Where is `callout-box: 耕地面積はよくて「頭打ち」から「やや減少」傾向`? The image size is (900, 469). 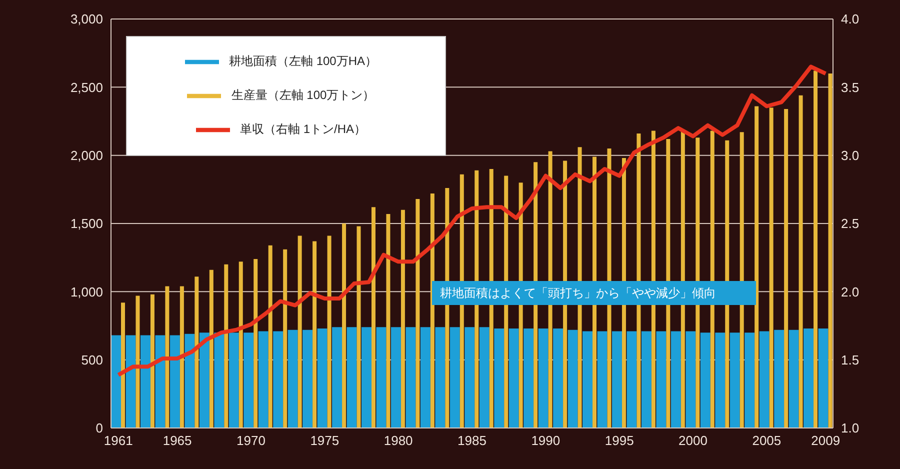 callout-box: 耕地面積はよくて「頭打ち」から「やや減少」傾向 is located at coordinates (594, 293).